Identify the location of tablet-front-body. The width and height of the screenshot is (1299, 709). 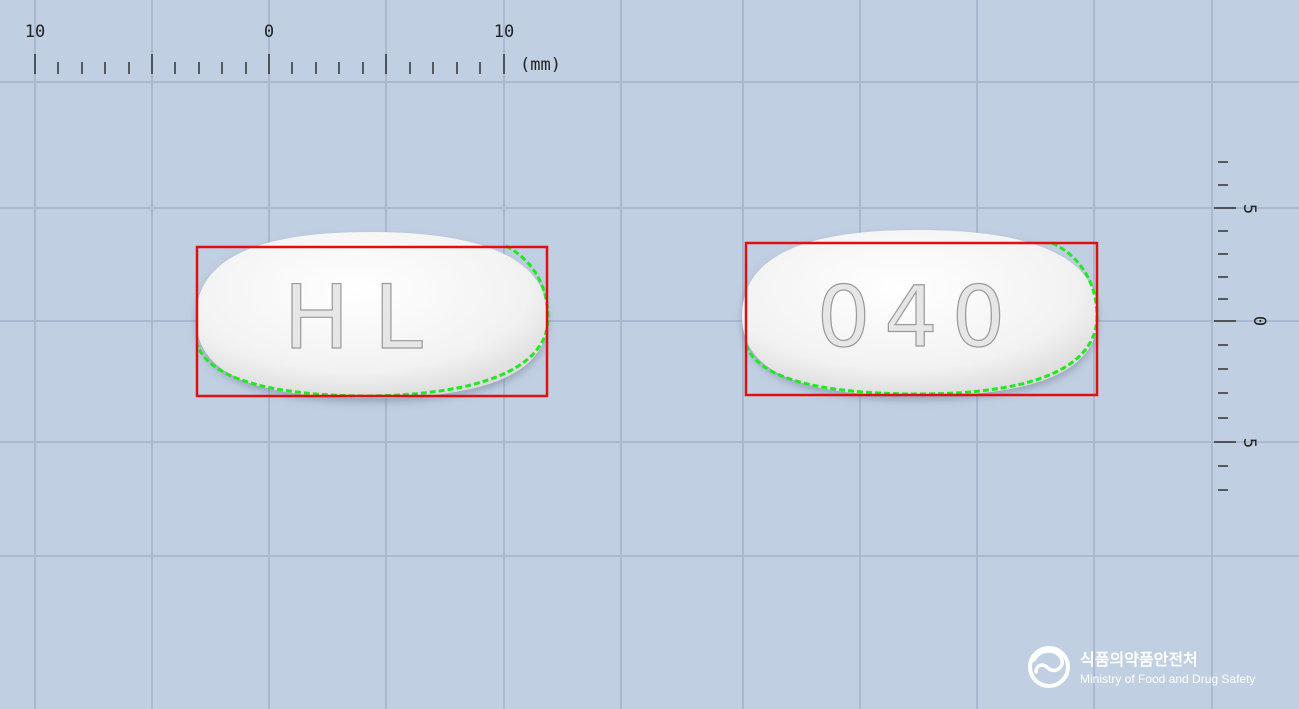
(372, 315).